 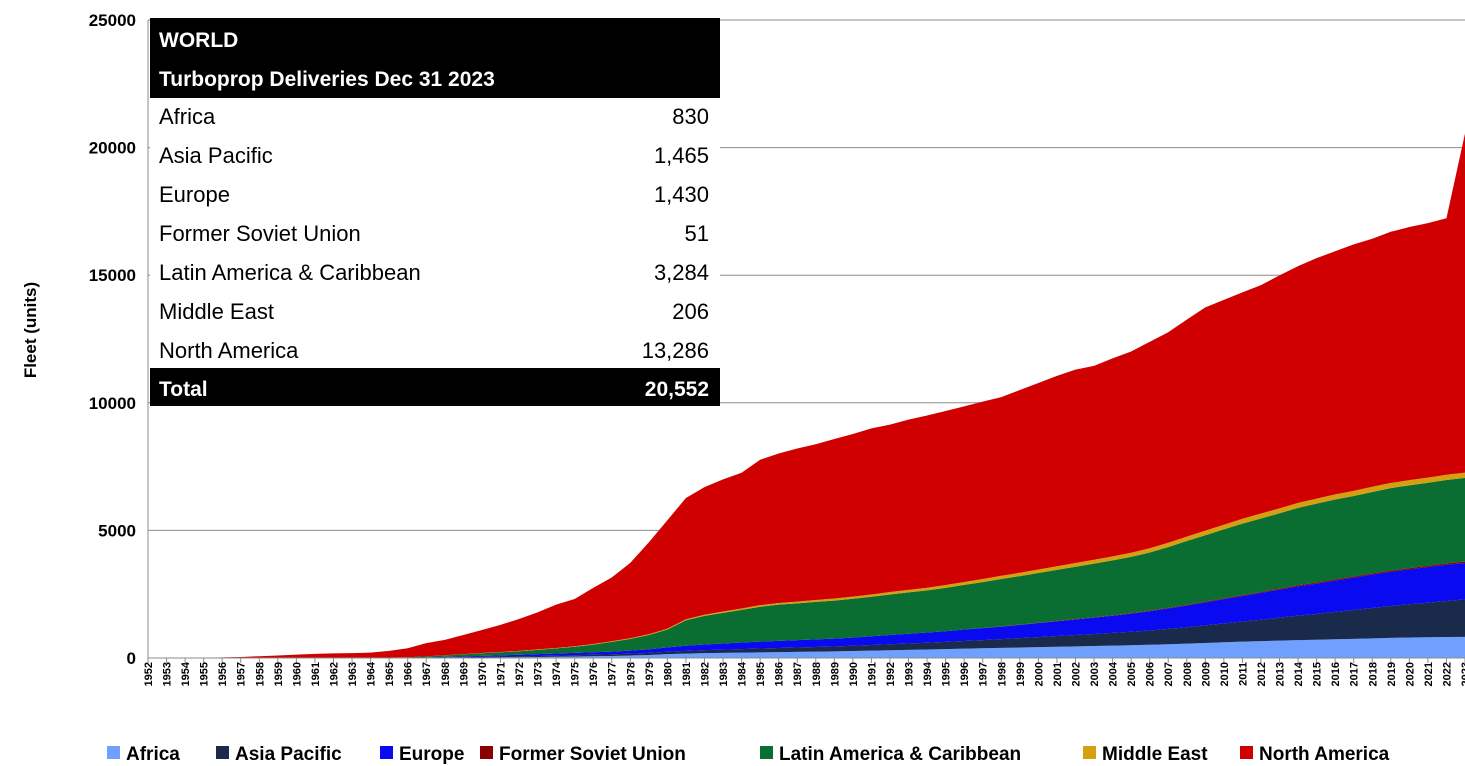 I want to click on table-total-value: 20,552, so click(x=677, y=389).